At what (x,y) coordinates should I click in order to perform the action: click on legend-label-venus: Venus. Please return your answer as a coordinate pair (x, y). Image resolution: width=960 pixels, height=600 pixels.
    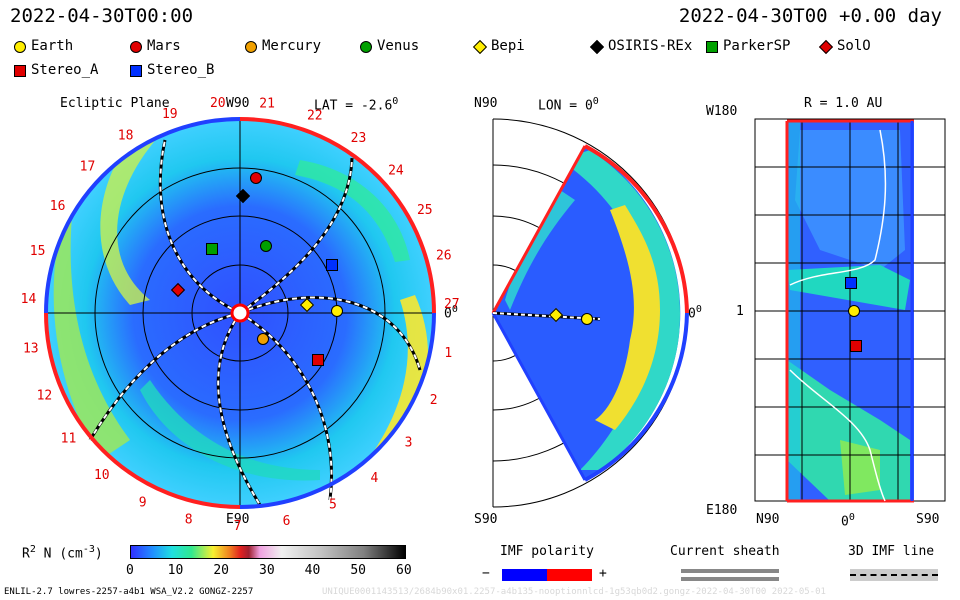
    Looking at the image, I should click on (398, 46).